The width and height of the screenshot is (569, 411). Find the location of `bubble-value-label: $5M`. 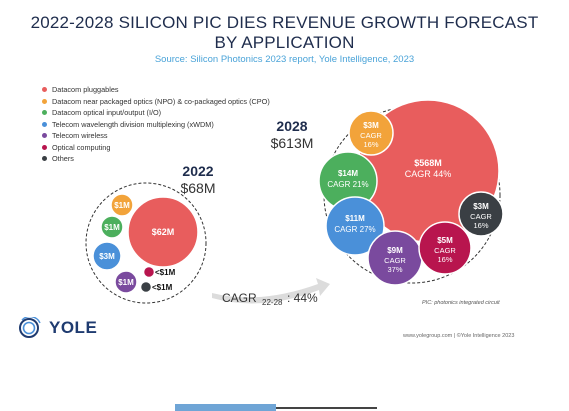

bubble-value-label: $5M is located at coordinates (445, 240).